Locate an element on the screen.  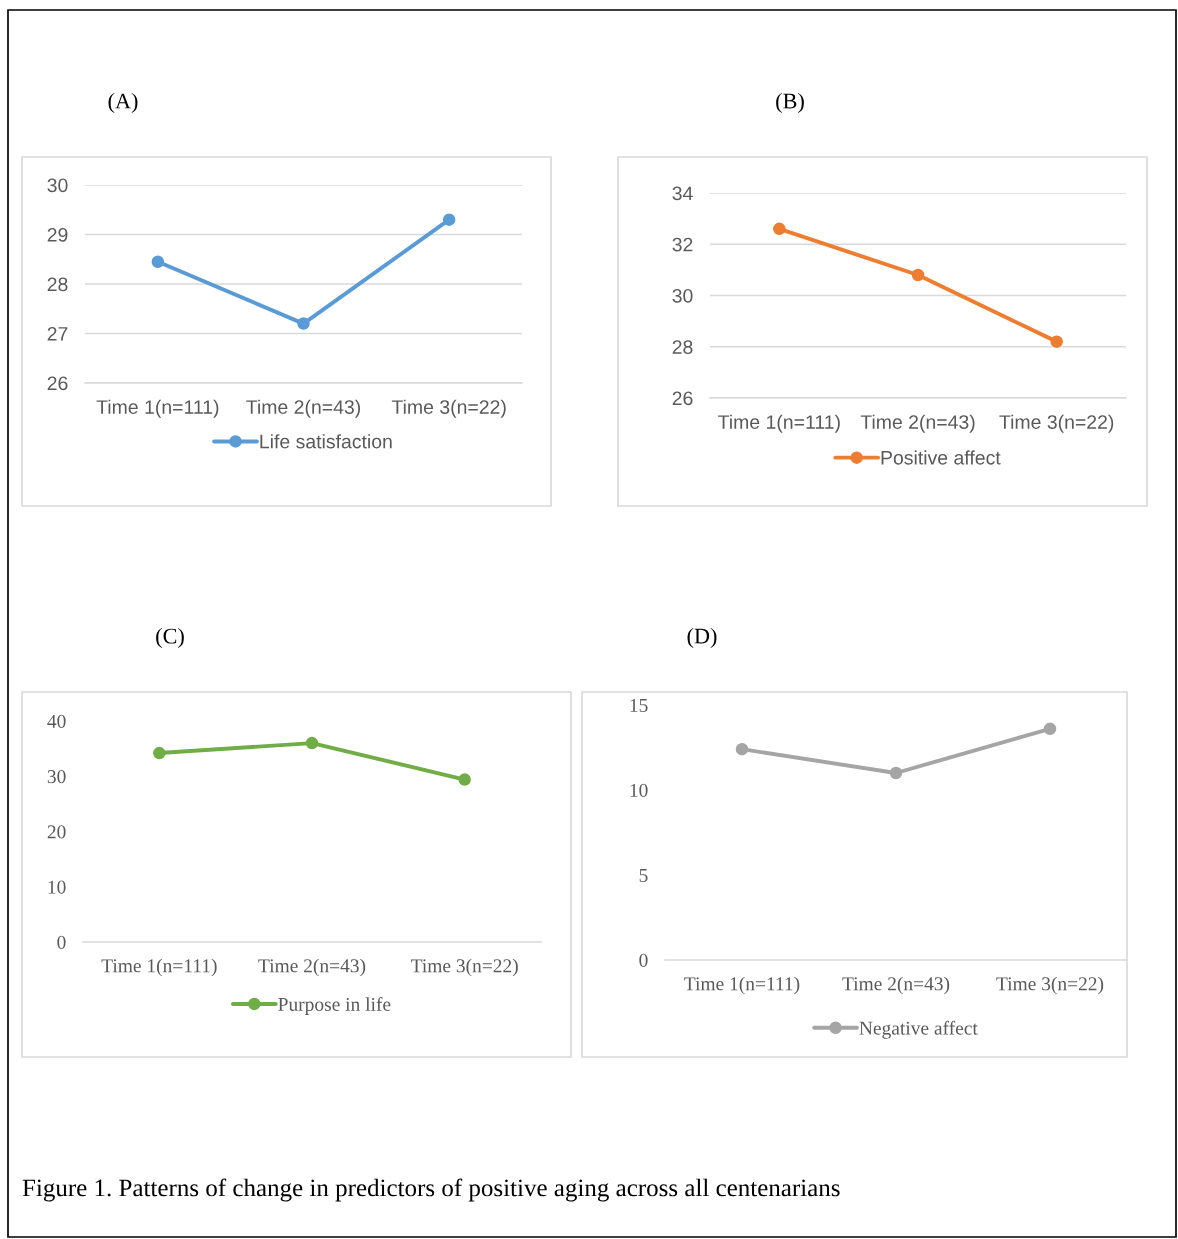
legend-label: Purpose in life is located at coordinates (334, 1006).